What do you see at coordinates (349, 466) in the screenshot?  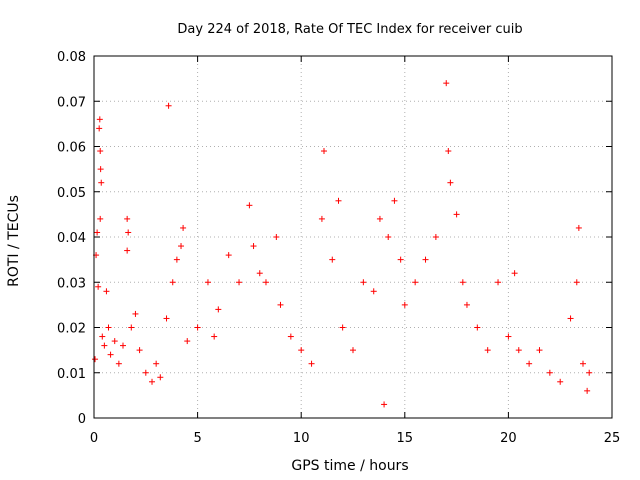 I see `x-axis-title: GPS time / hours` at bounding box center [349, 466].